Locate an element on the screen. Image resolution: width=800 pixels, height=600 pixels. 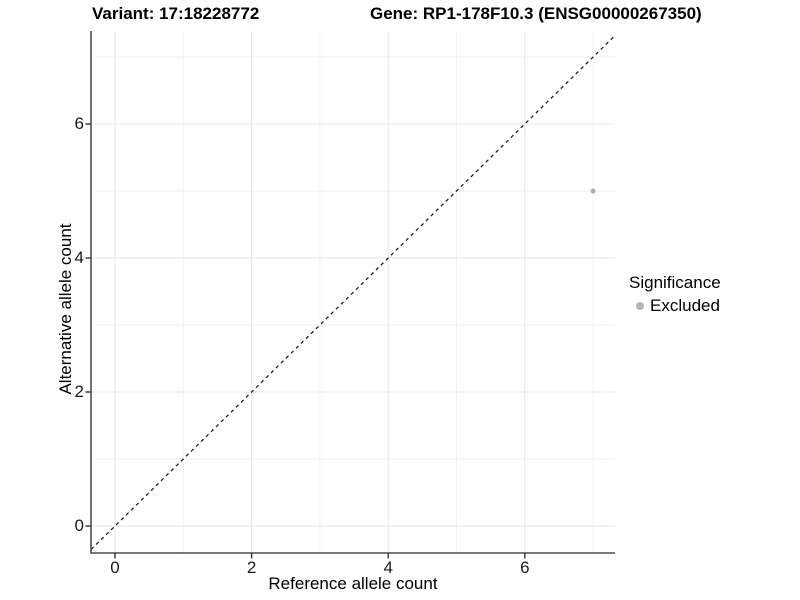
gene-title: Gene: RP1-178F10.3 (ENSG00000267350) is located at coordinates (536, 13).